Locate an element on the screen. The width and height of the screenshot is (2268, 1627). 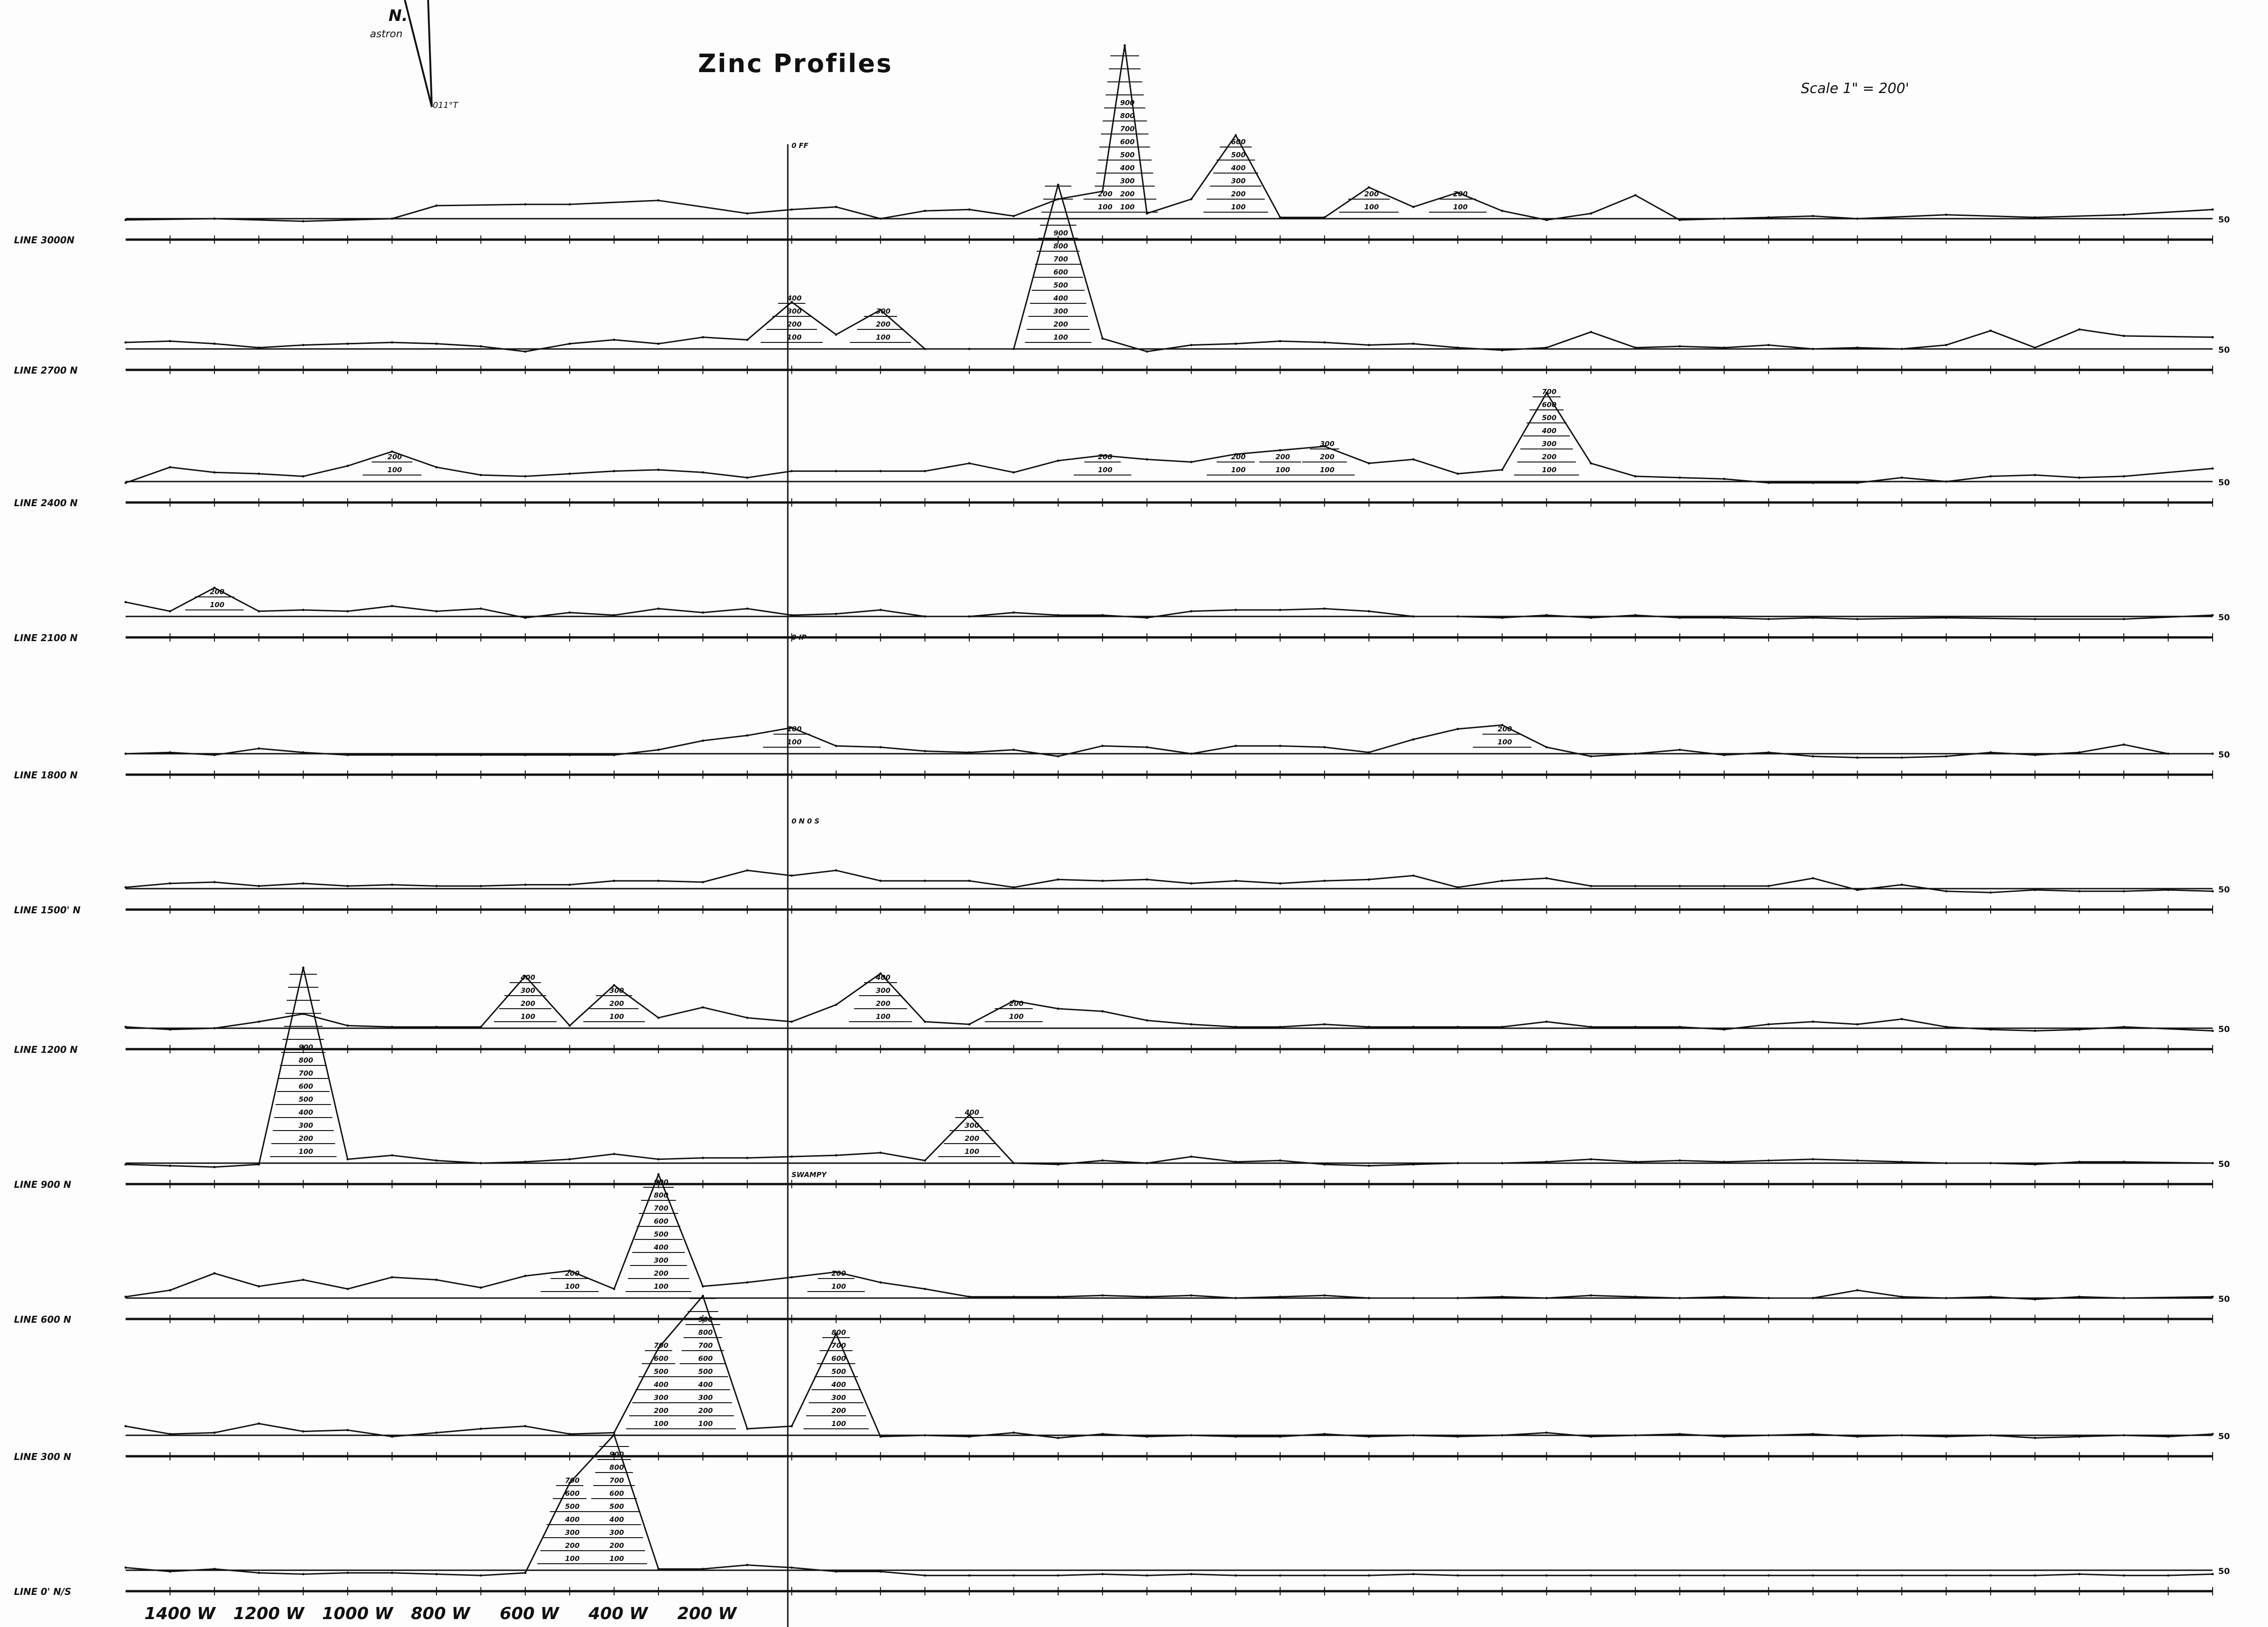
chart-title: Zinc Profiles is located at coordinates (795, 63).